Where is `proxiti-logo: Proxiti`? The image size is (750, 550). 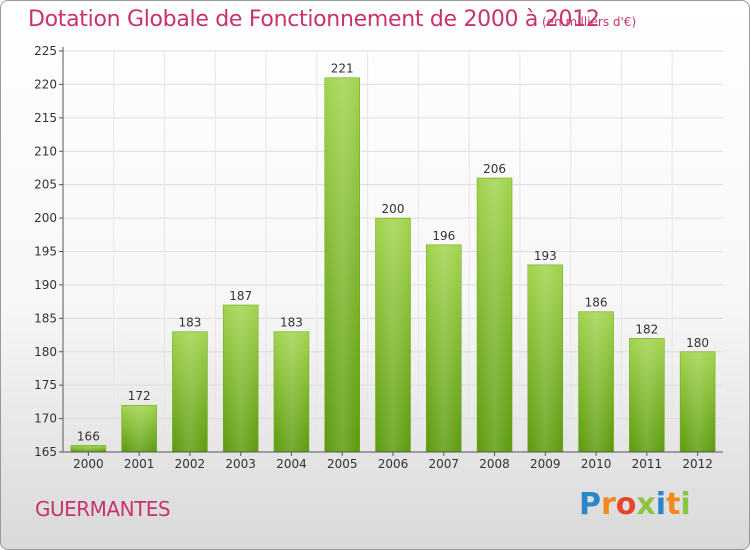 proxiti-logo: Proxiti is located at coordinates (635, 504).